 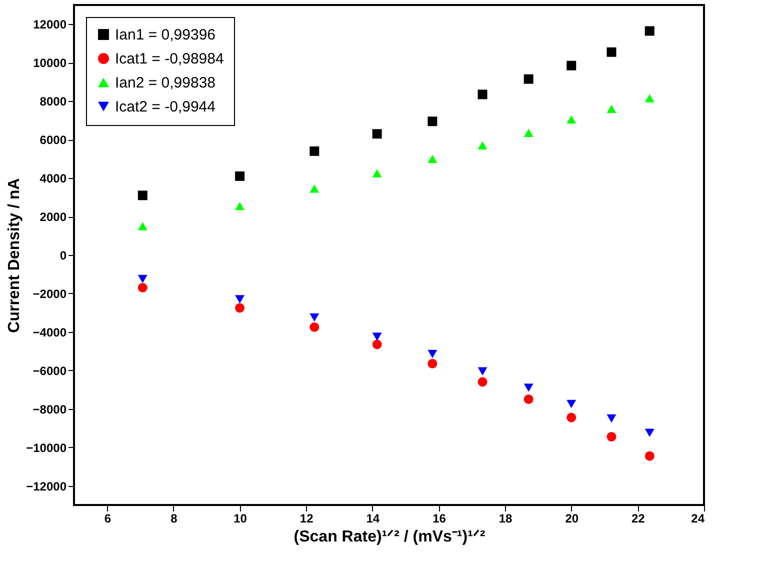 I want to click on y-tick-label: −2000, so click(x=49, y=293).